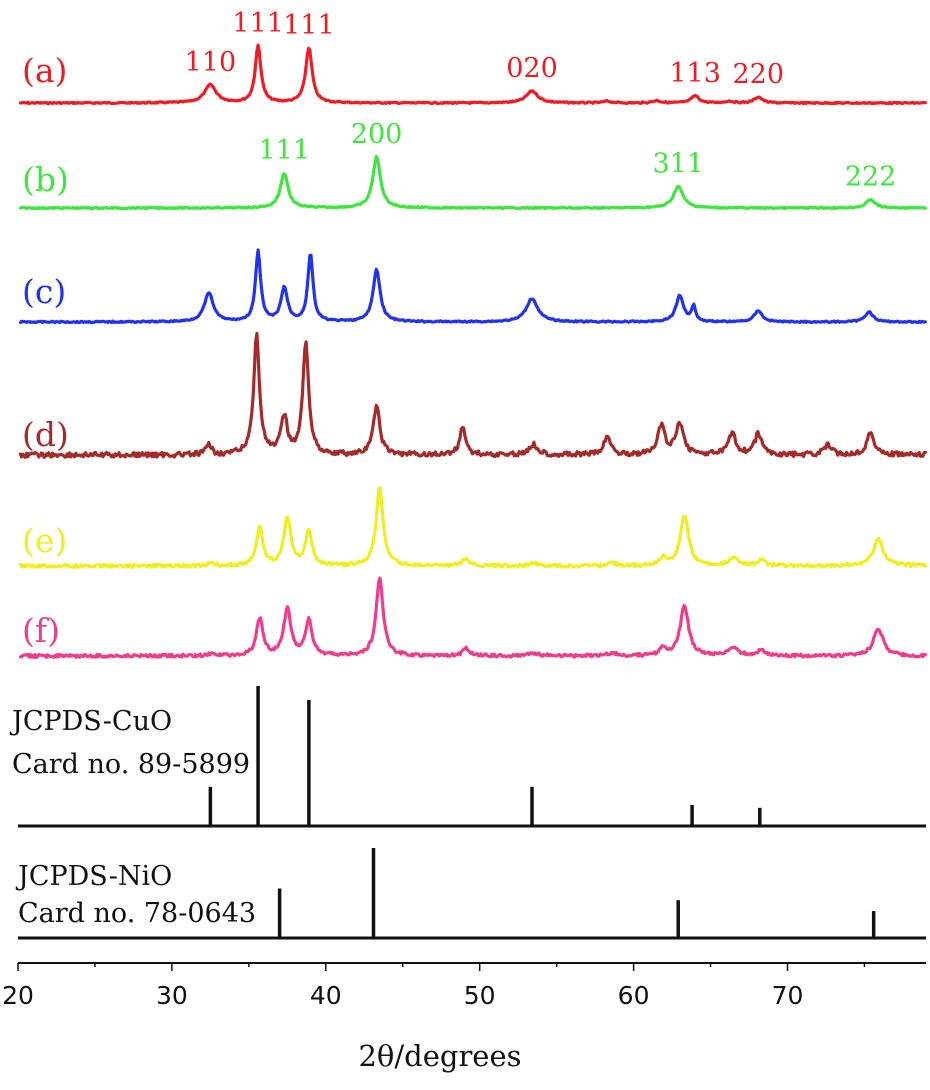 The height and width of the screenshot is (1090, 930). Describe the element at coordinates (172, 995) in the screenshot. I see `x-tick-label: 30` at that location.